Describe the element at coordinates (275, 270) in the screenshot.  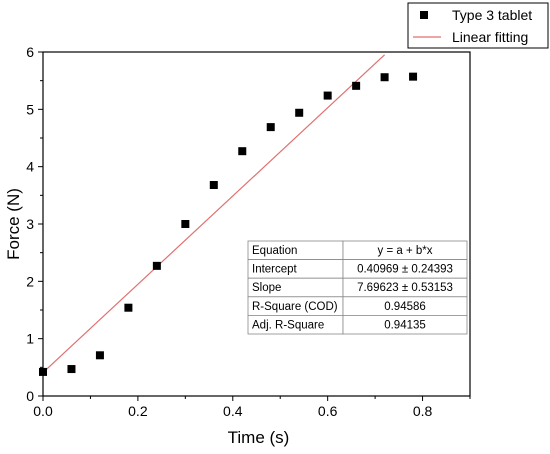
I see `stats-label: Intercept` at that location.